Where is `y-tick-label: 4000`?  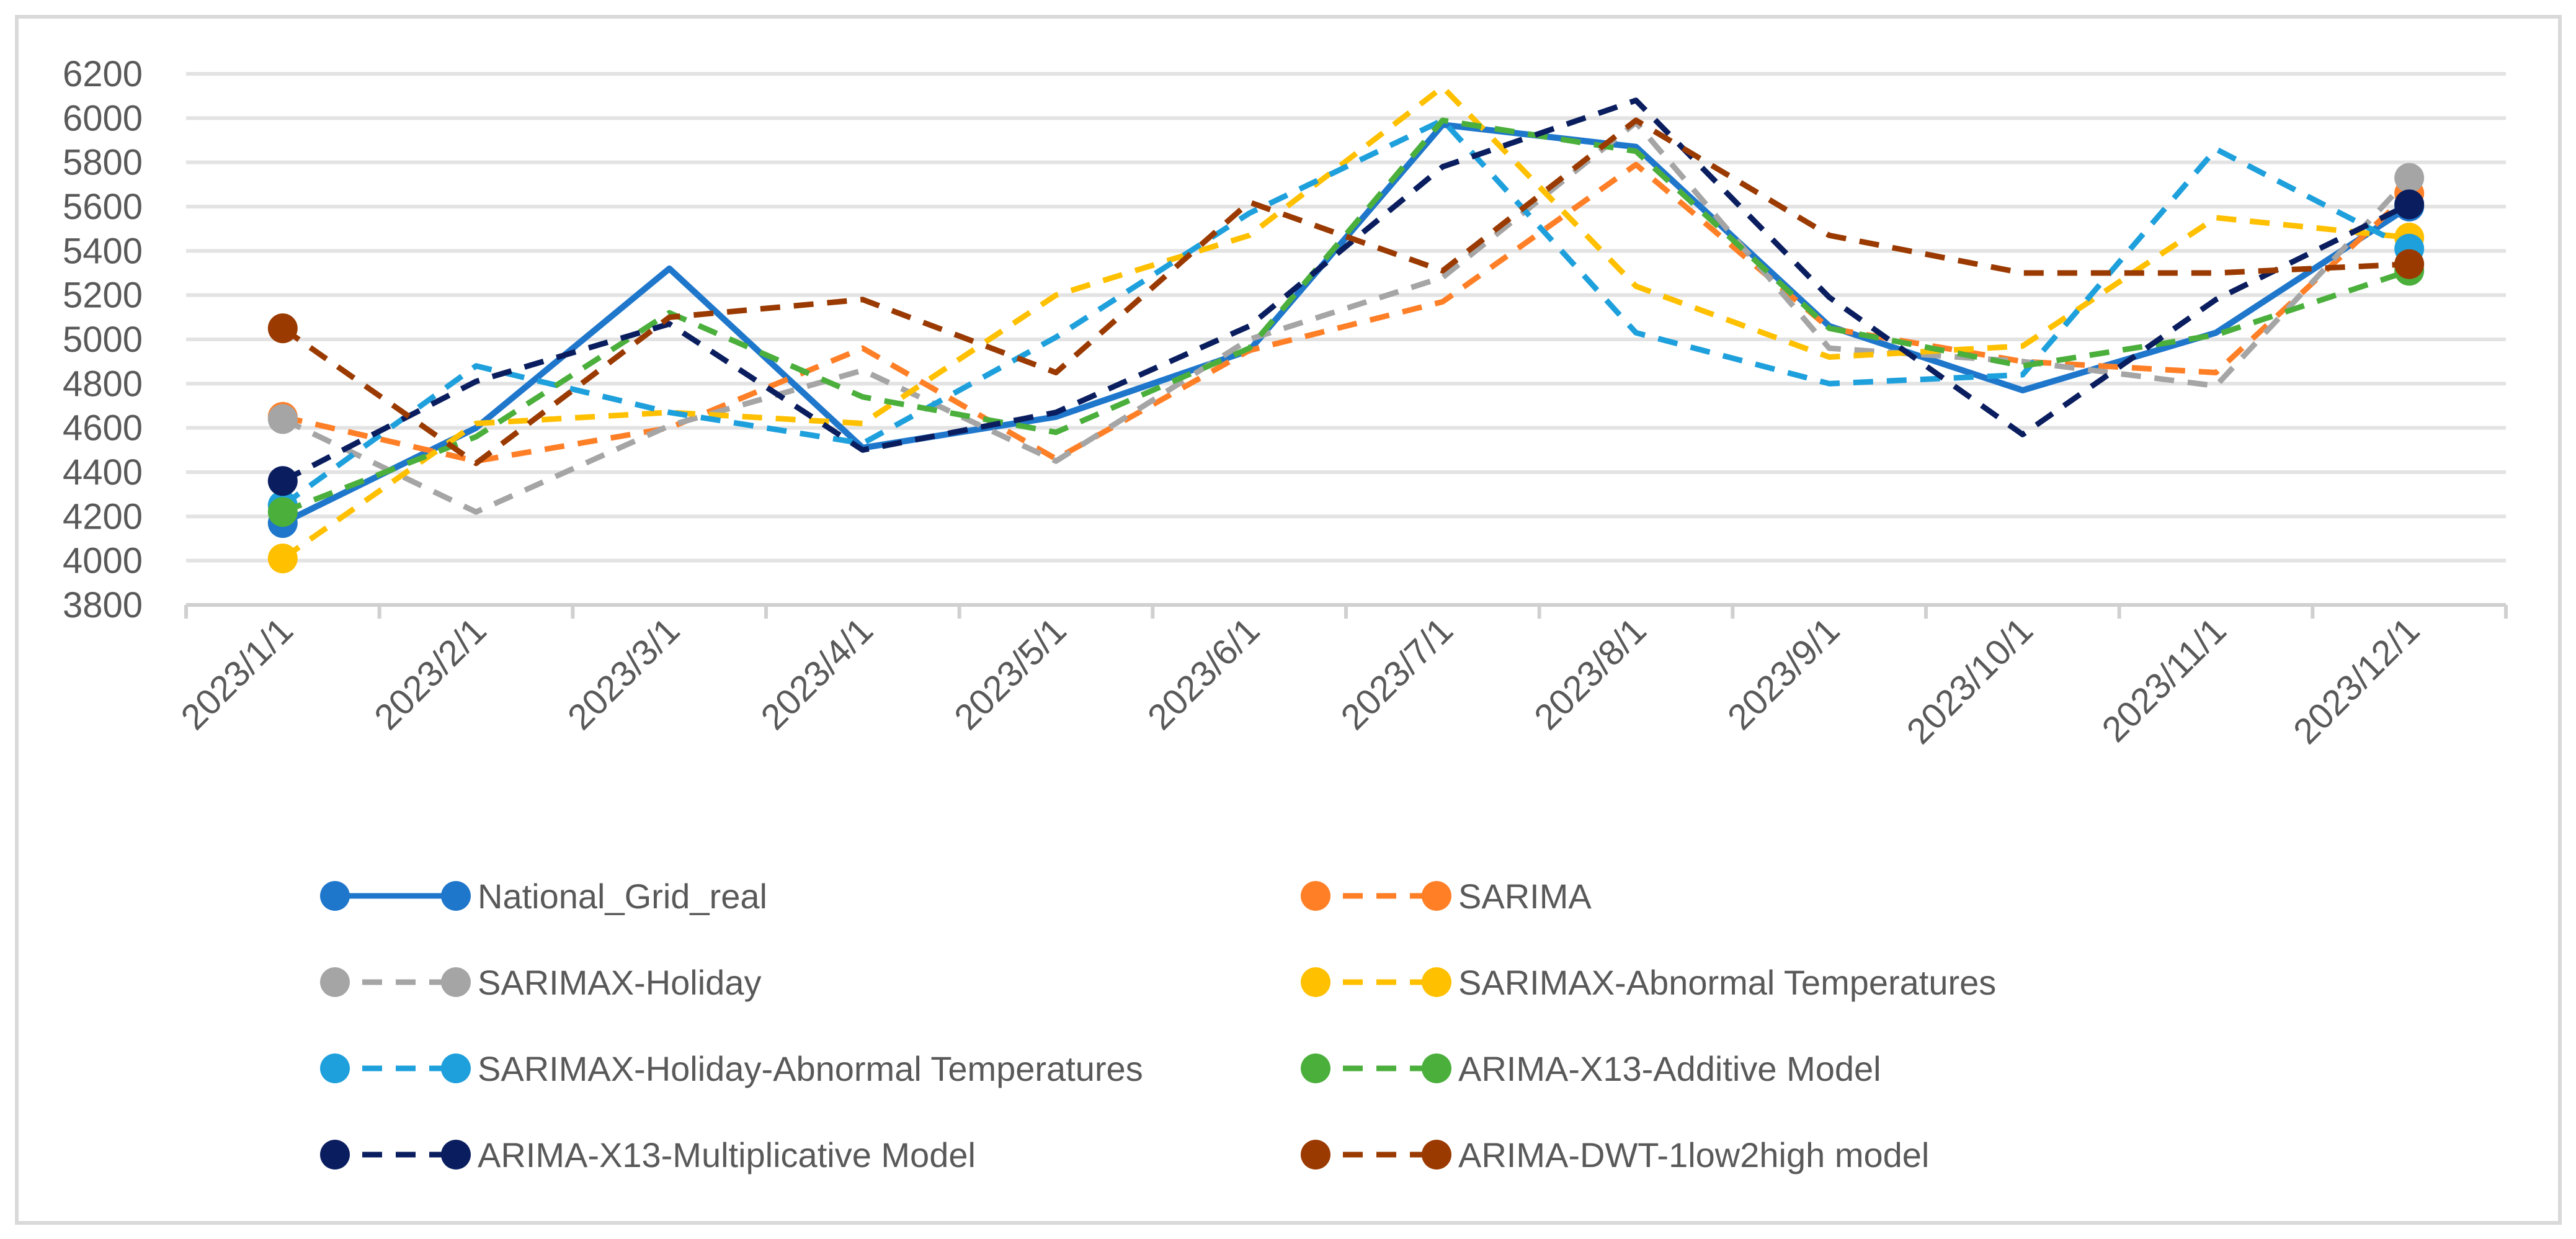 y-tick-label: 4000 is located at coordinates (103, 561).